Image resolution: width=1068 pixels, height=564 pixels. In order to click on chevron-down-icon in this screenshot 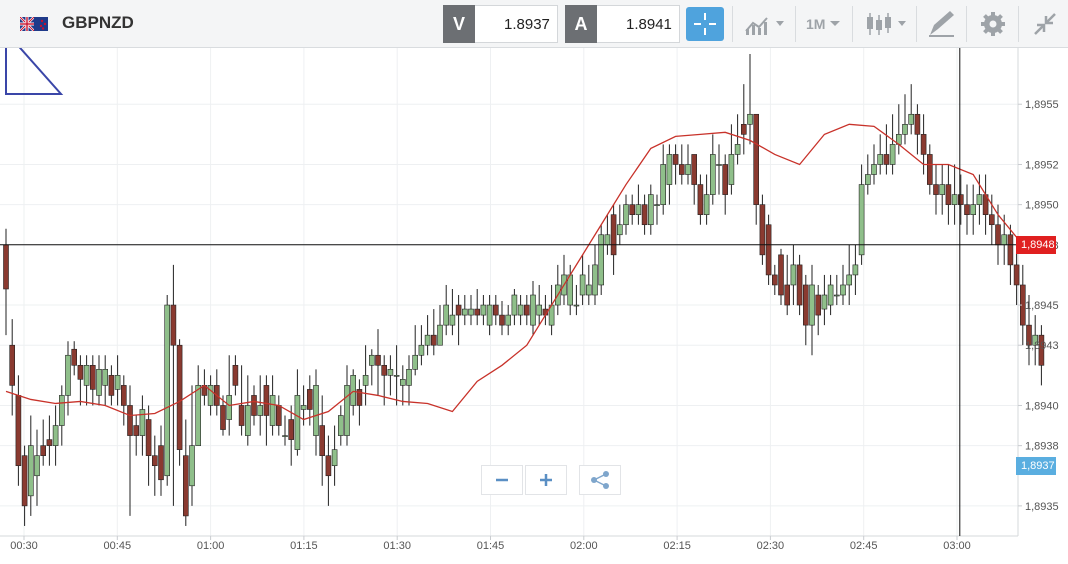, I will do `click(836, 24)`.